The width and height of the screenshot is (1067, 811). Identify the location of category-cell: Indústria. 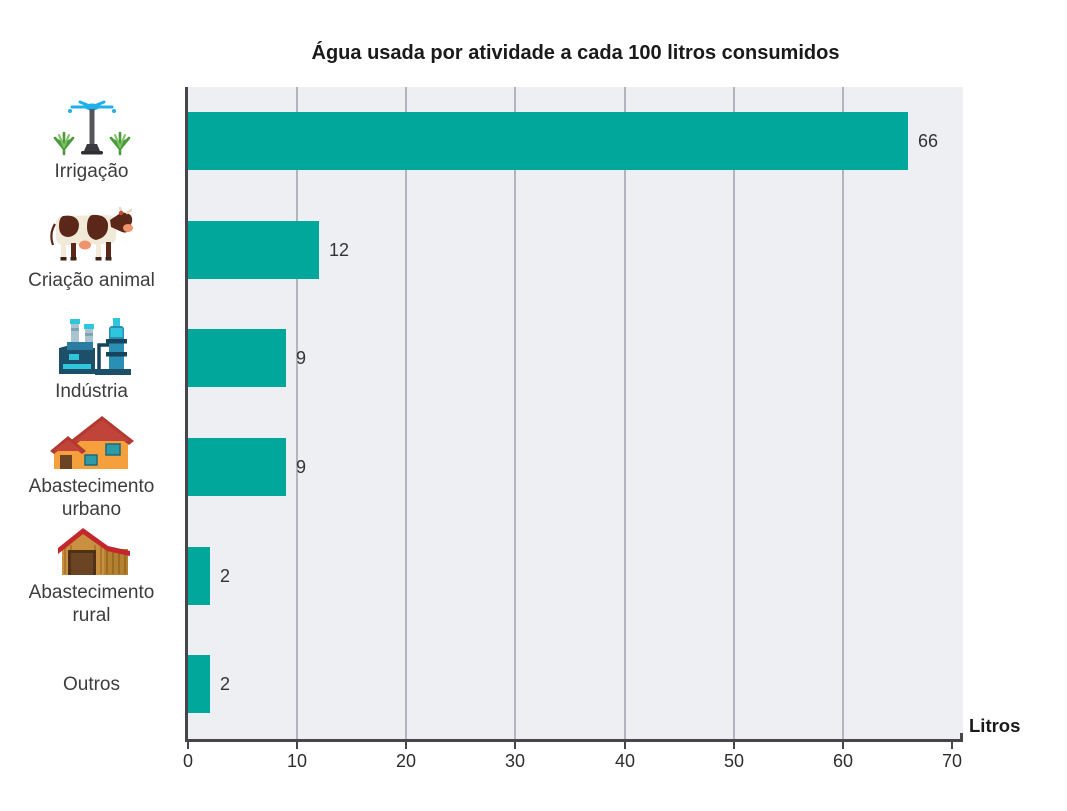
(91, 358).